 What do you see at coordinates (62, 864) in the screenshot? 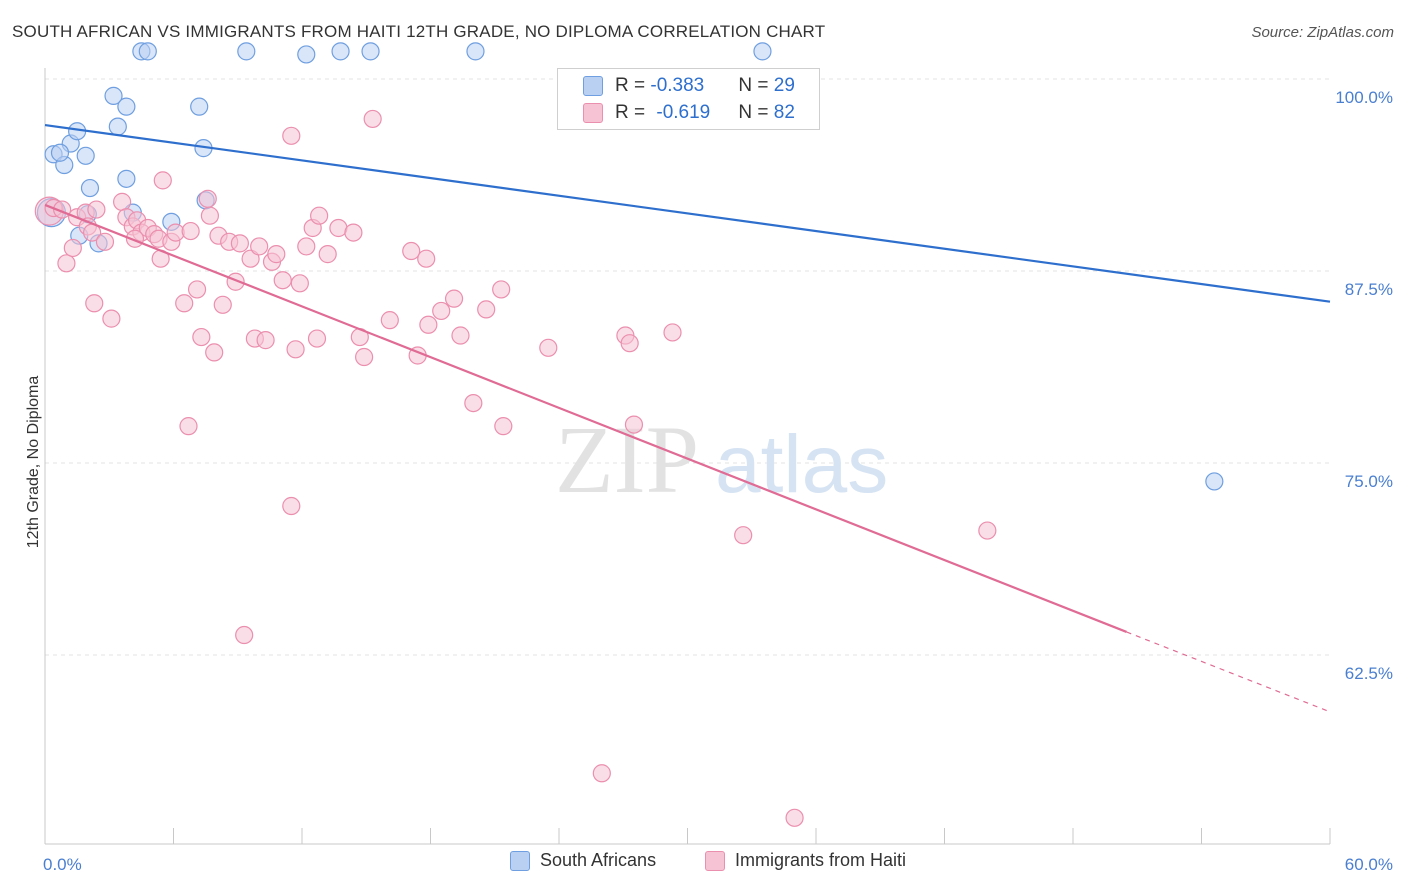
I see `x-tick-label-min: 0.0%` at bounding box center [62, 864].